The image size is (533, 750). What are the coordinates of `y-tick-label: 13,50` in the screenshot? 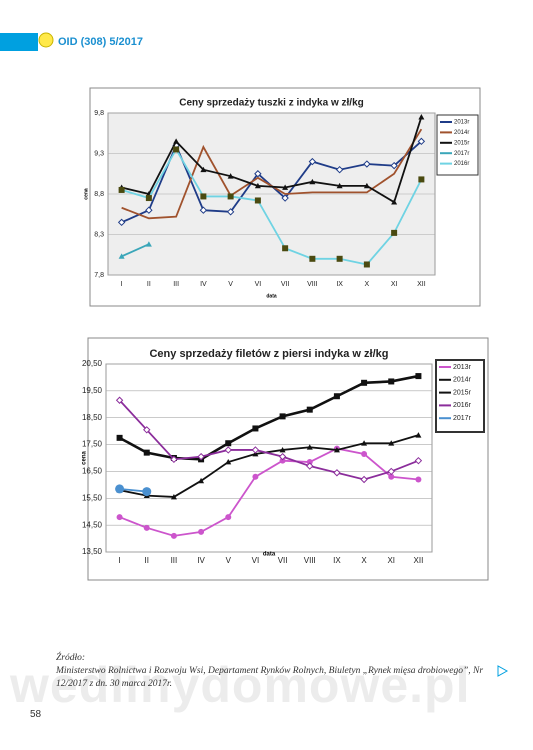 It's located at (92, 551).